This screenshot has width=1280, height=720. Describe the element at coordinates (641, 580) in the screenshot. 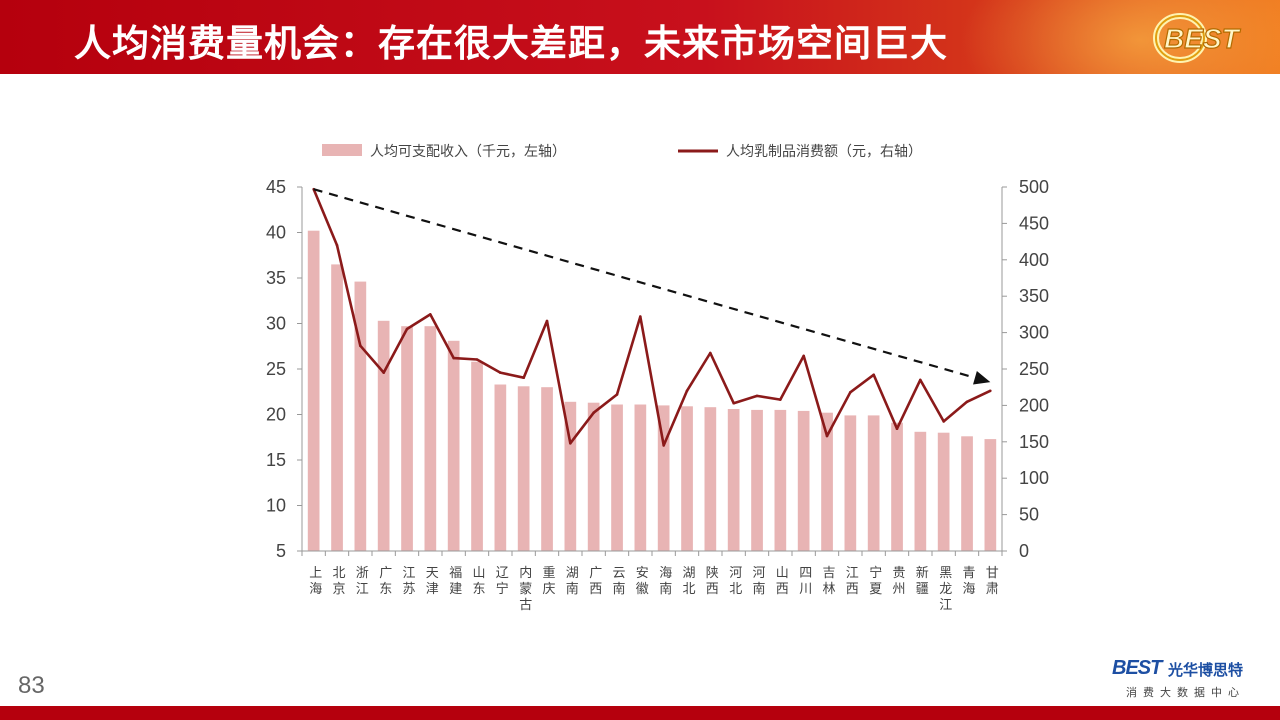

I see `category-label-14: 安徽` at that location.